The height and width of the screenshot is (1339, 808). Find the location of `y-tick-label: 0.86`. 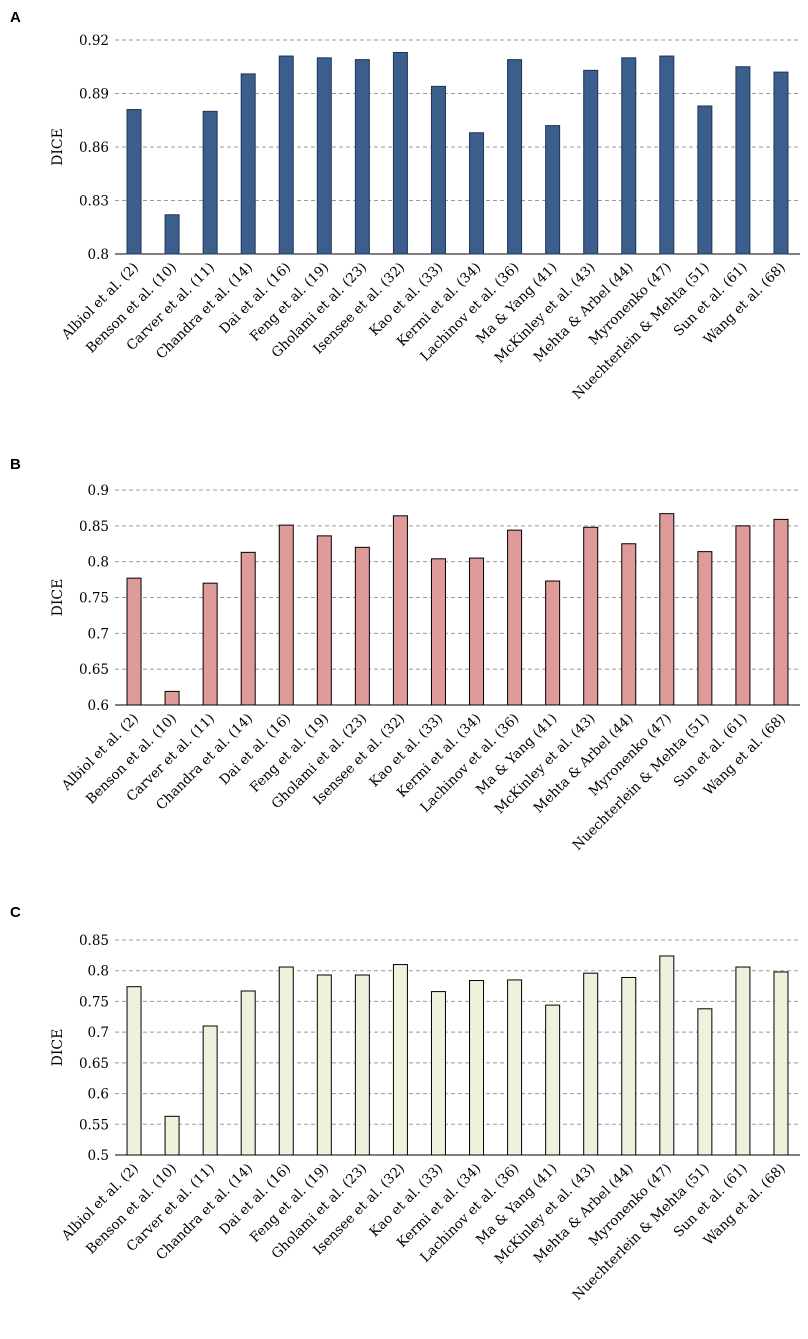

y-tick-label: 0.86 is located at coordinates (94, 148).